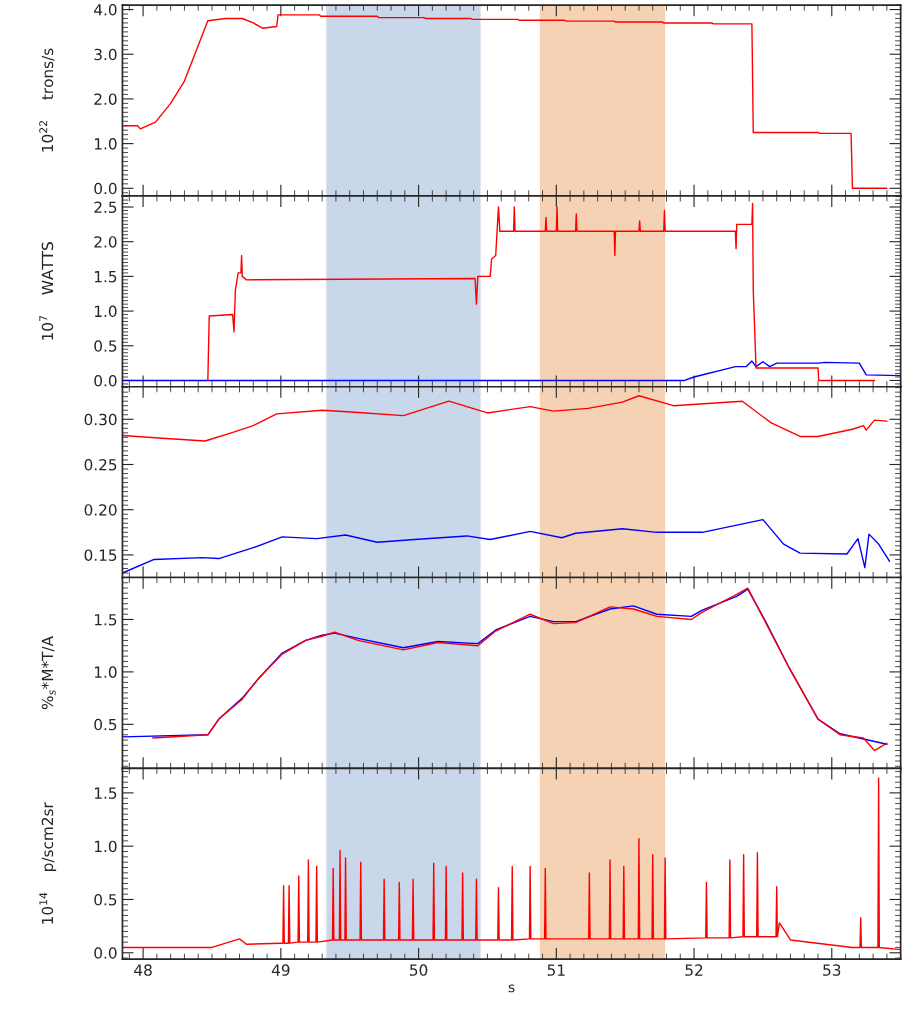  What do you see at coordinates (48, 673) in the screenshot?
I see `y-axis-title: %$_{s}$*M*T/A` at bounding box center [48, 673].